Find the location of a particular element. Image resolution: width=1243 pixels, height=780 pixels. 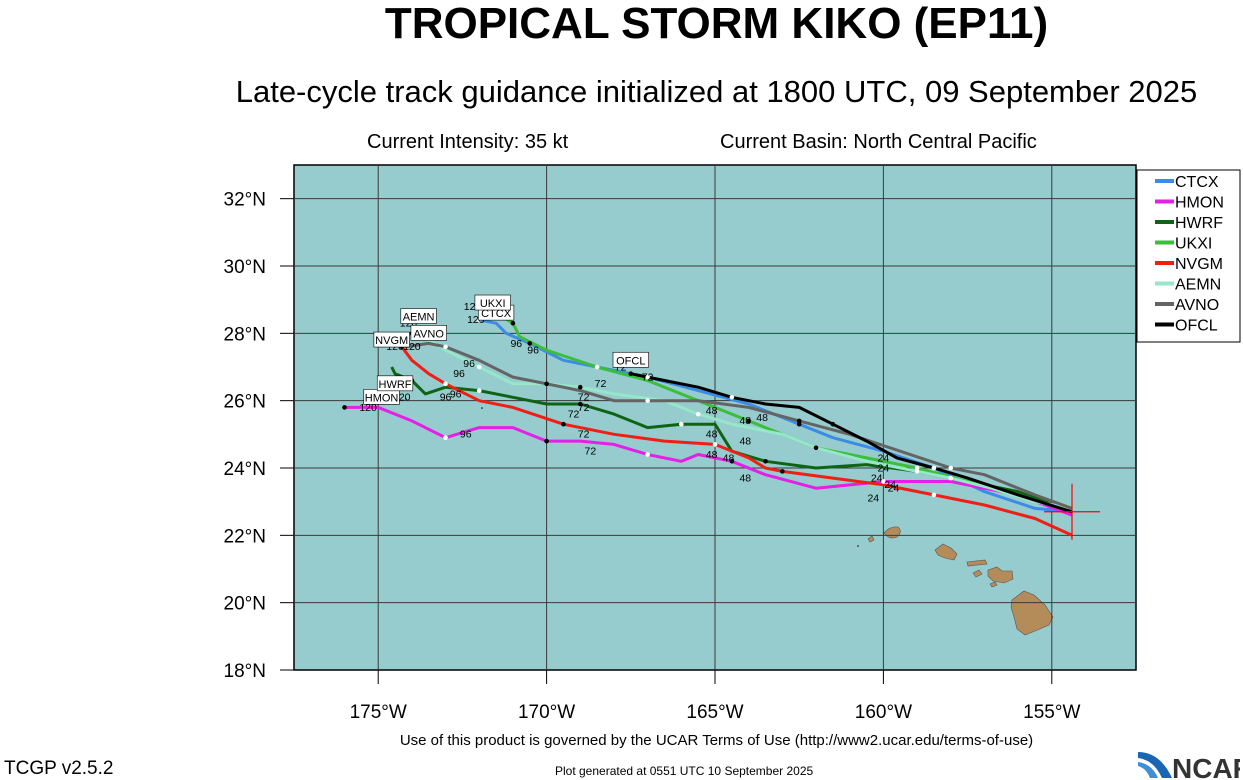

island-niihau is located at coordinates (871, 539).